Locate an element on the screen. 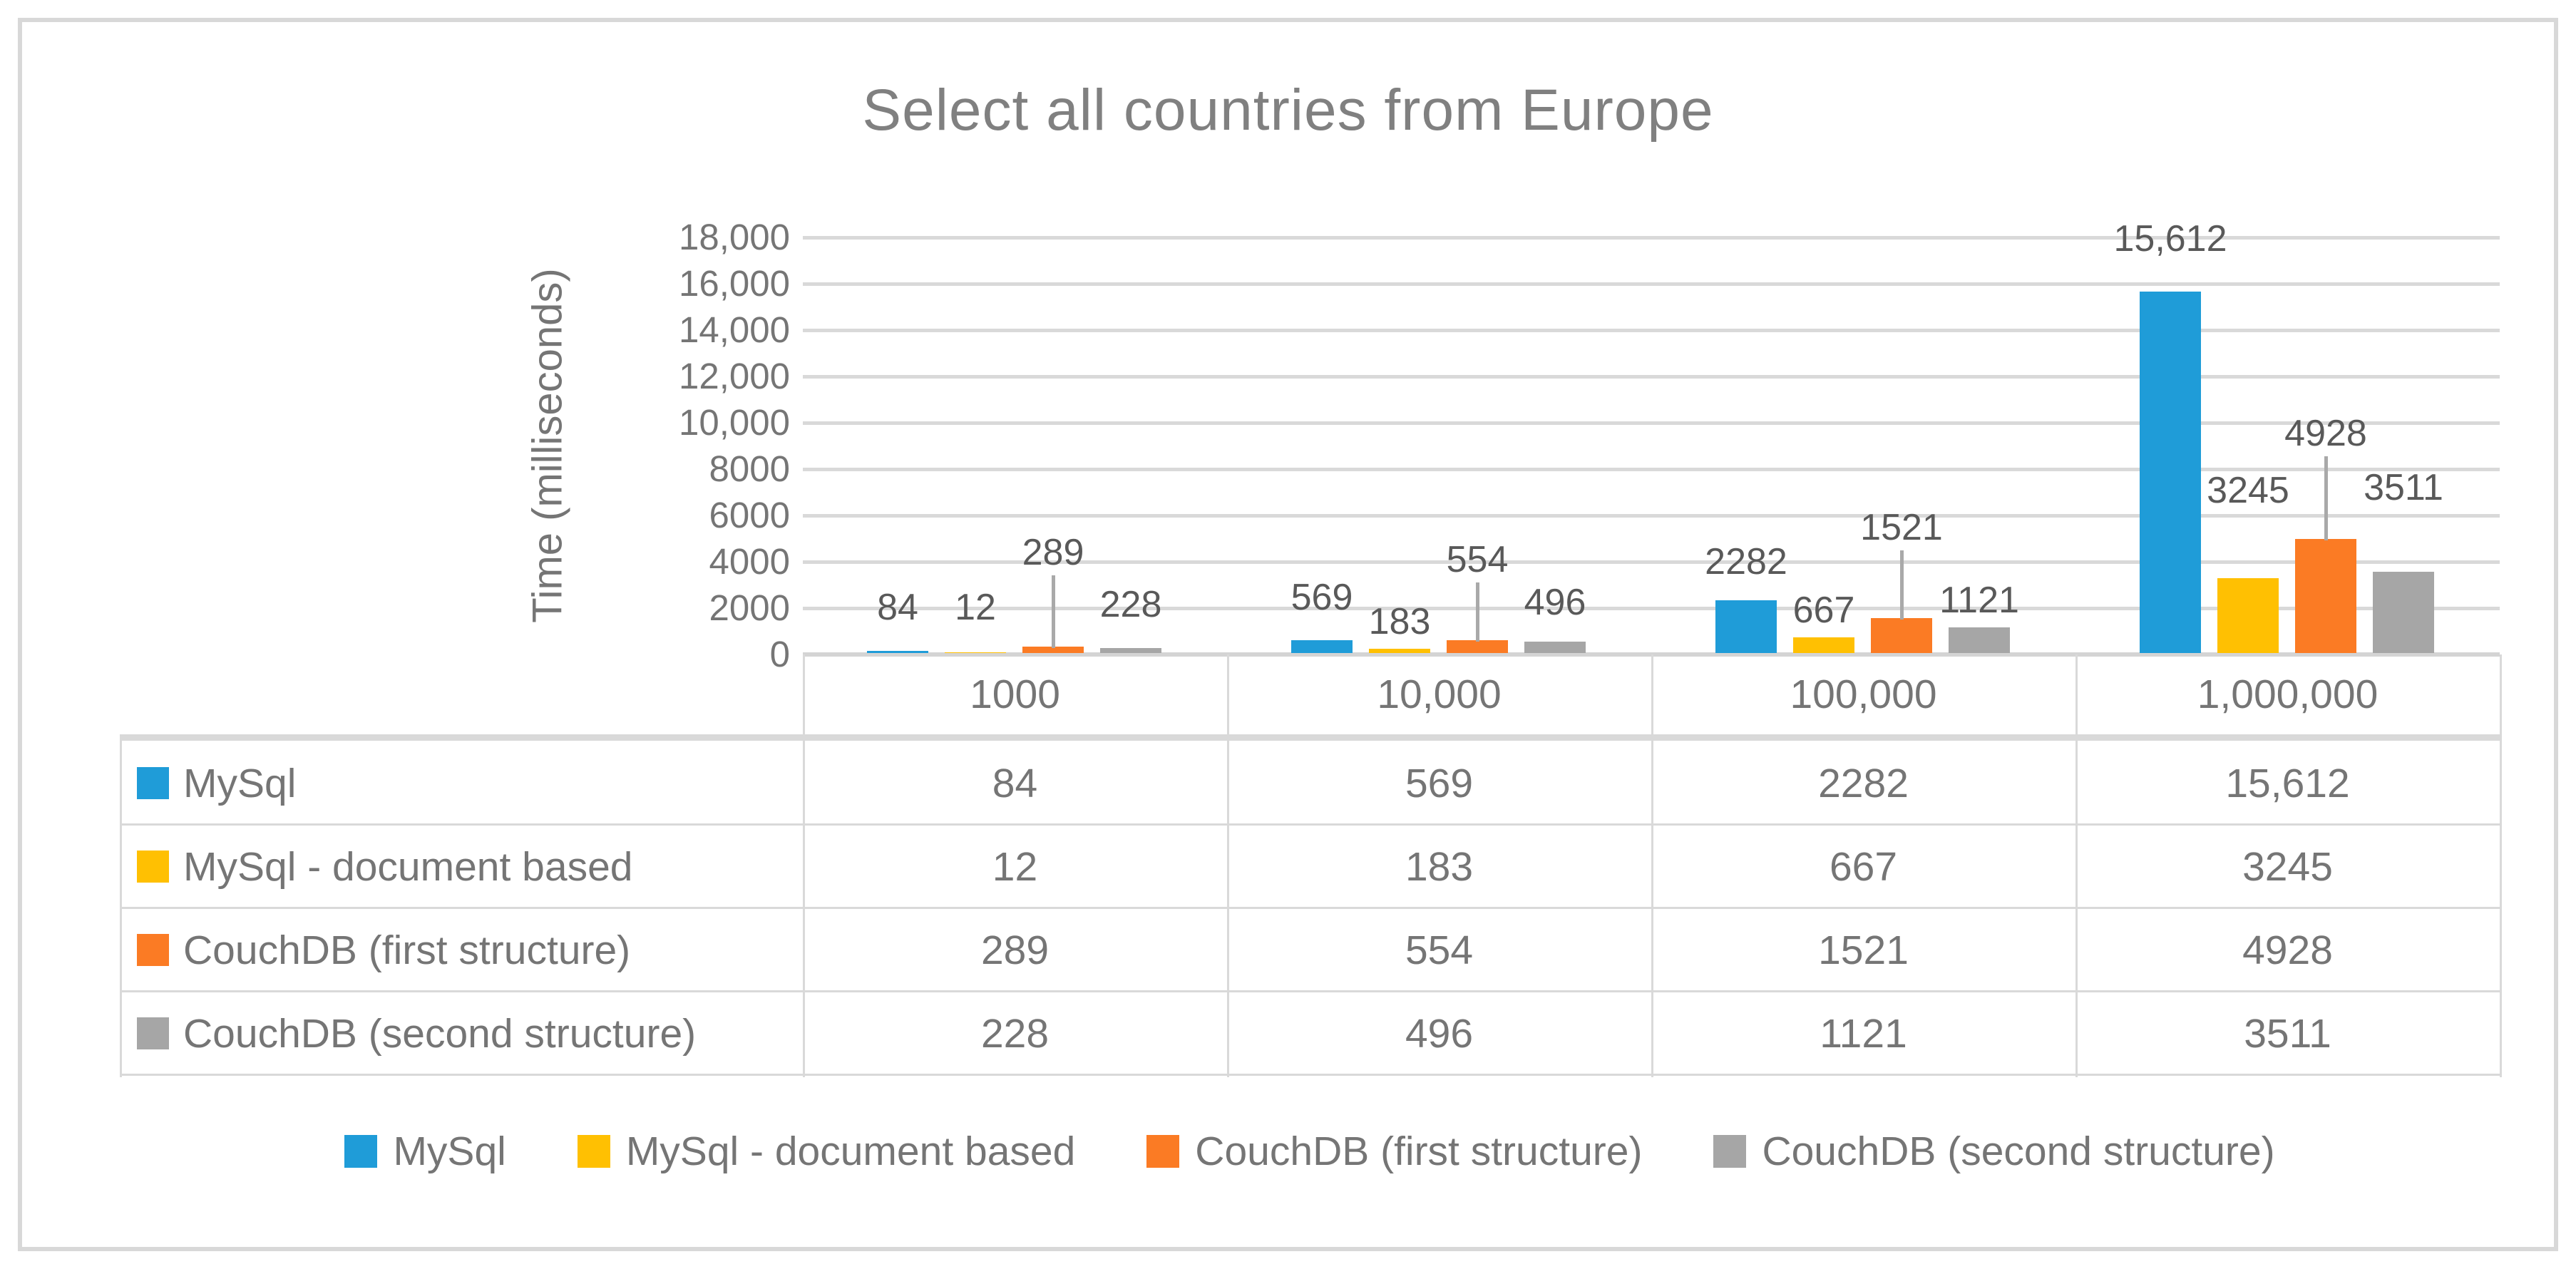 The height and width of the screenshot is (1269, 2576). category-label: 10,000 is located at coordinates (1439, 694).